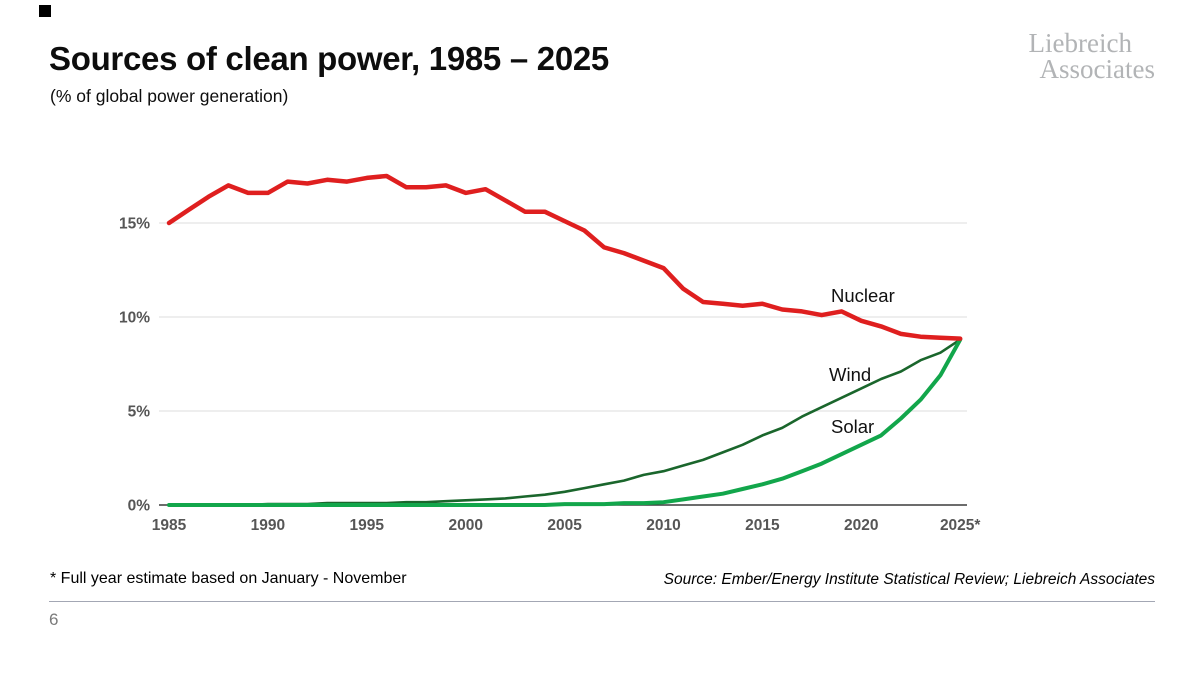 This screenshot has height=675, width=1200. I want to click on series-label-solar: Solar, so click(852, 426).